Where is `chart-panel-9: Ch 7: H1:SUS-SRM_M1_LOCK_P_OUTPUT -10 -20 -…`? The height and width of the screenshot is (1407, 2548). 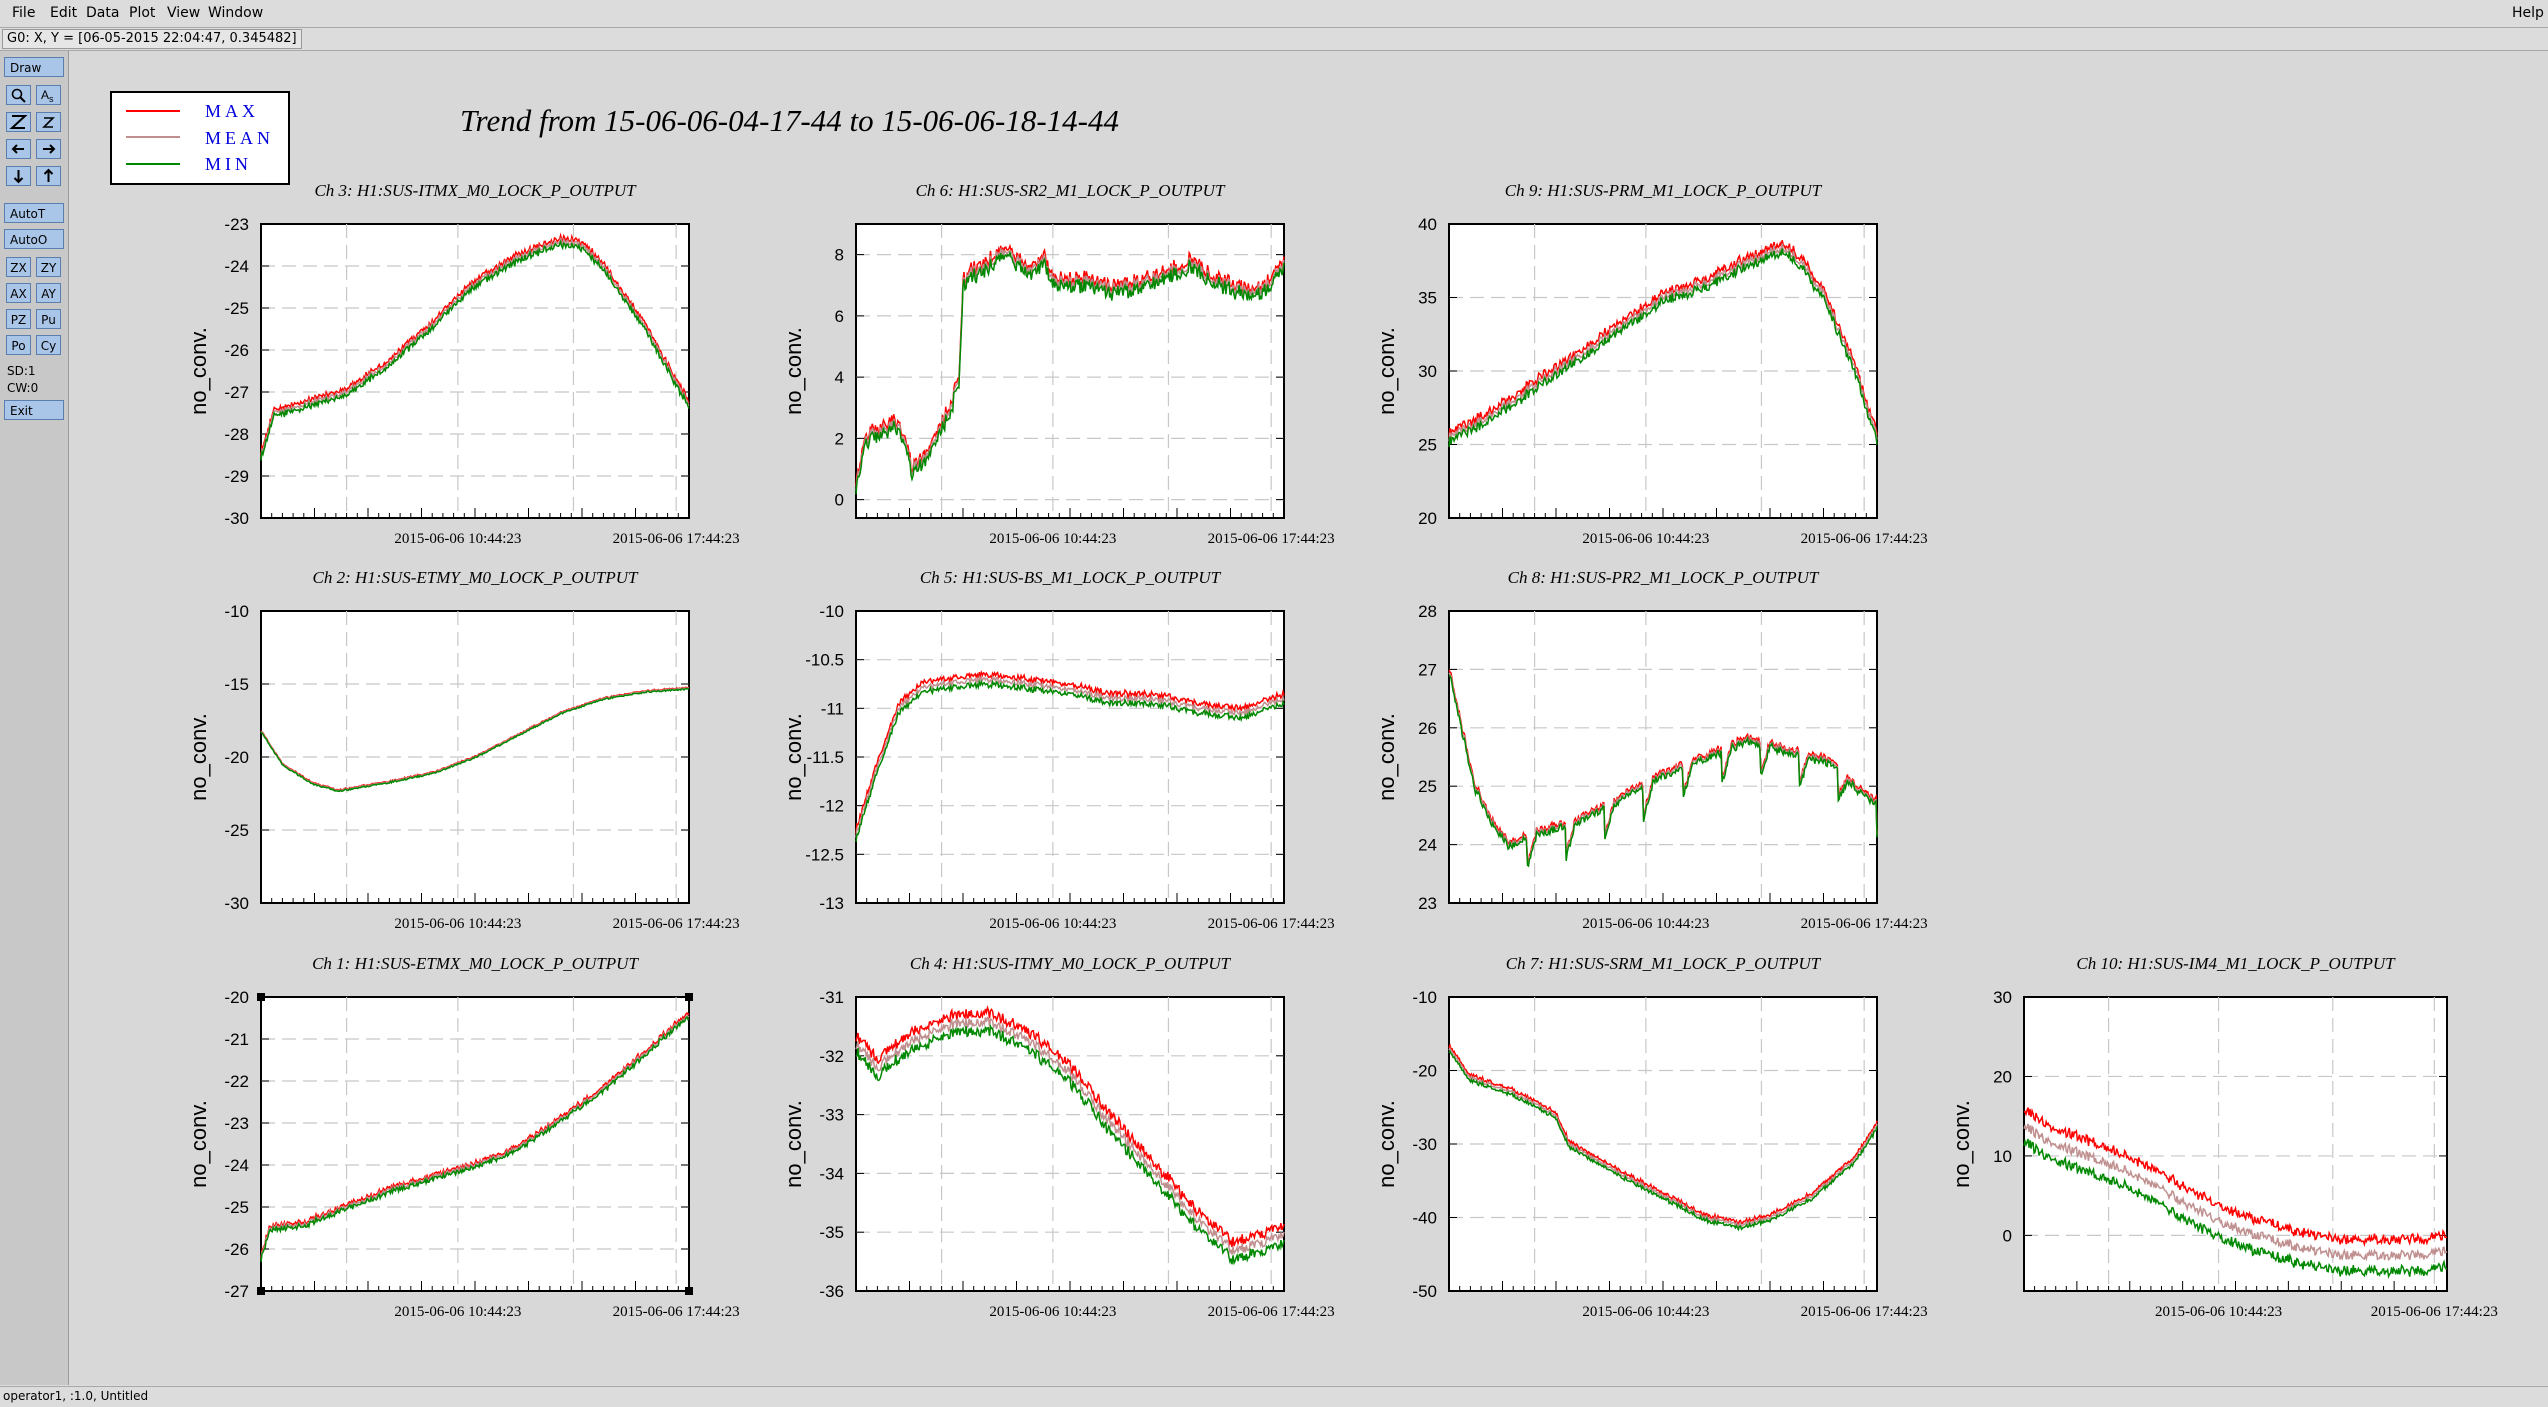
chart-panel-9: Ch 7: H1:SUS-SRM_M1_LOCK_P_OUTPUT -10 -20 -… is located at coordinates (1651, 1137).